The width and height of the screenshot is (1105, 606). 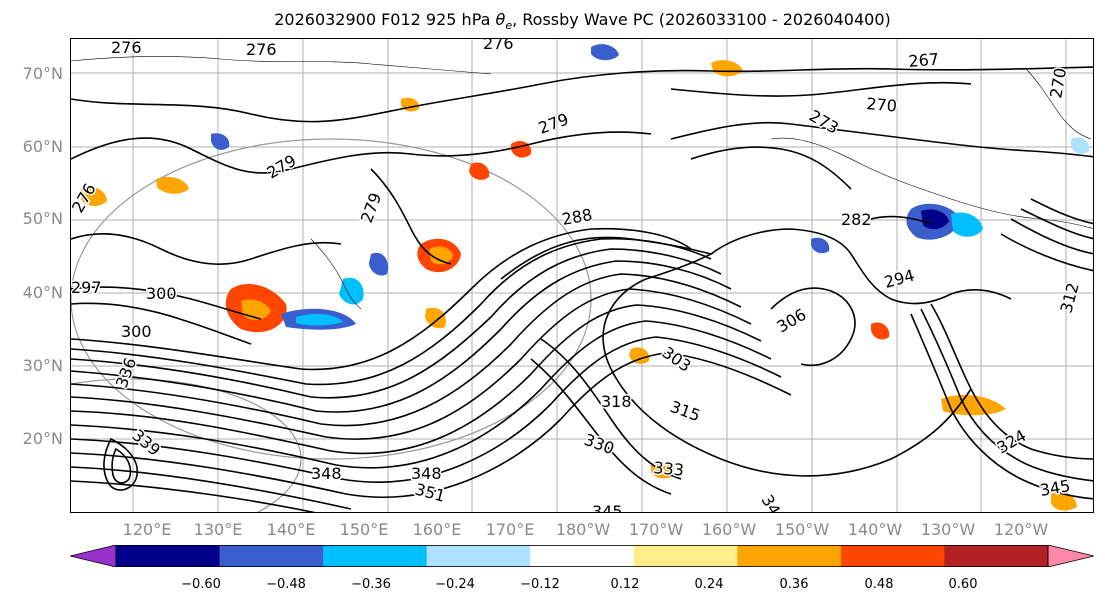 What do you see at coordinates (540, 584) in the screenshot?
I see `colorbar-tick: −0.12` at bounding box center [540, 584].